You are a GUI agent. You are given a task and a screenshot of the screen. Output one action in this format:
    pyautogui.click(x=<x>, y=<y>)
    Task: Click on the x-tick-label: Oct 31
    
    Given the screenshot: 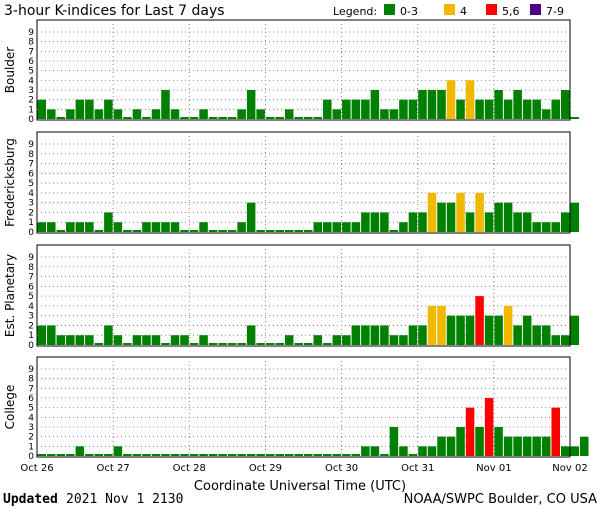 What is the action you would take?
    pyautogui.click(x=417, y=468)
    